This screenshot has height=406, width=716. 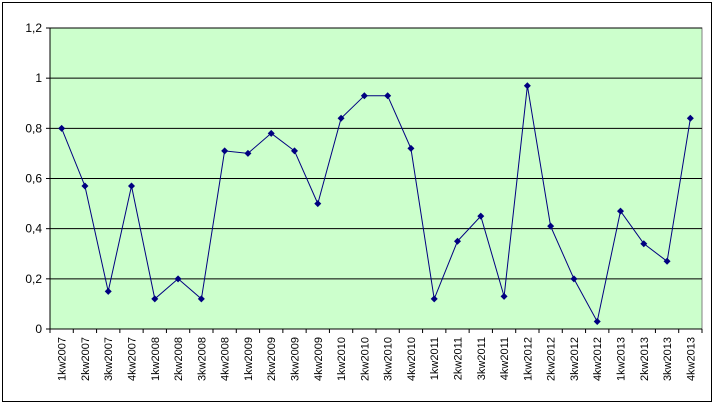 I want to click on x-tick-label: 1kw2013, so click(x=622, y=359).